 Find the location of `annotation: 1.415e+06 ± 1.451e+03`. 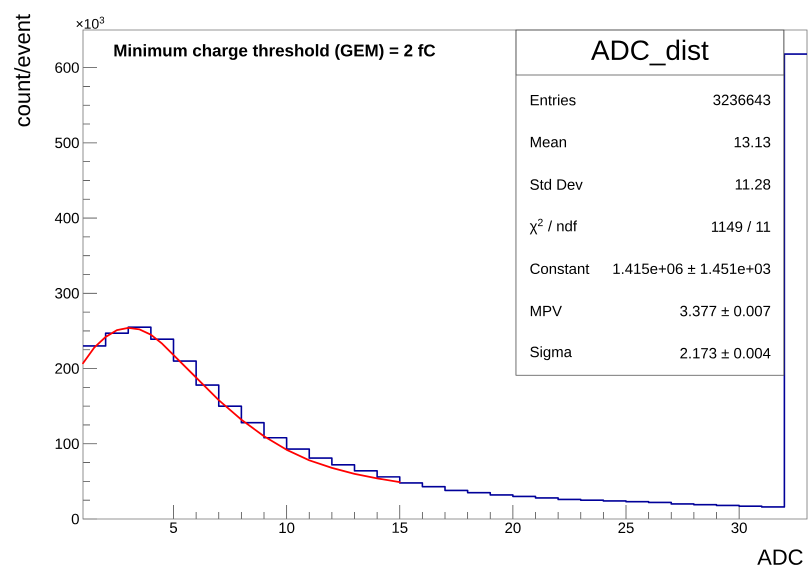

annotation: 1.415e+06 ± 1.451e+03 is located at coordinates (691, 268).